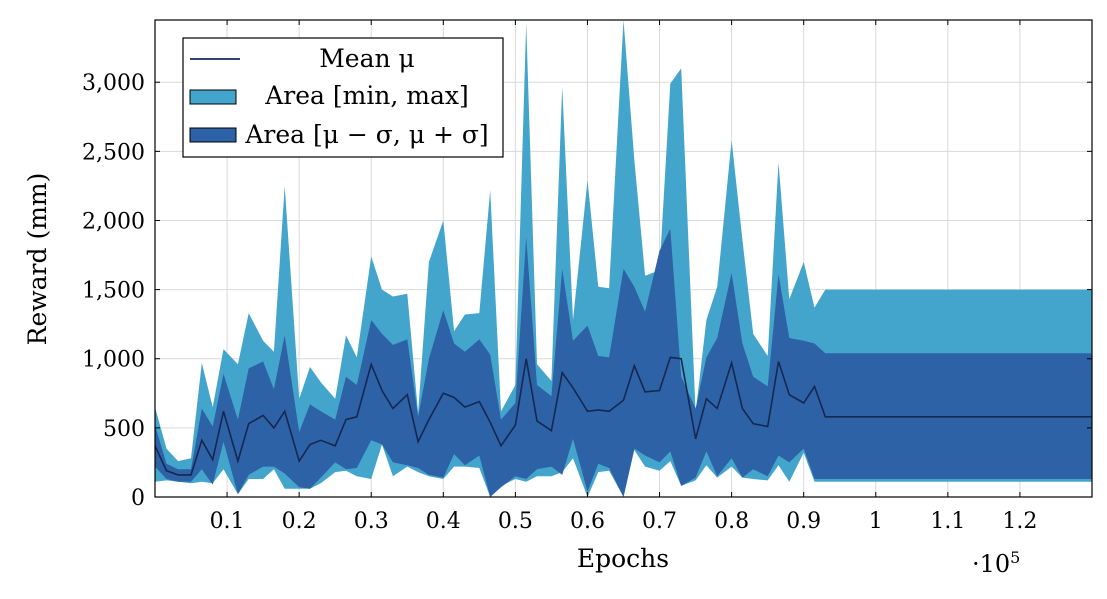  What do you see at coordinates (587, 521) in the screenshot?
I see `x-tick-label: 0.6` at bounding box center [587, 521].